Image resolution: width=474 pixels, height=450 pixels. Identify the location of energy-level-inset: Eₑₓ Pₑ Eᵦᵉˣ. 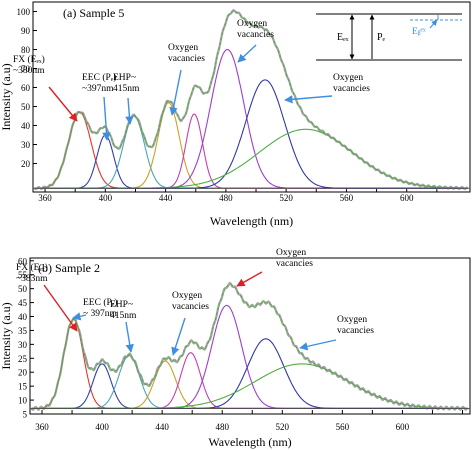
(389, 37).